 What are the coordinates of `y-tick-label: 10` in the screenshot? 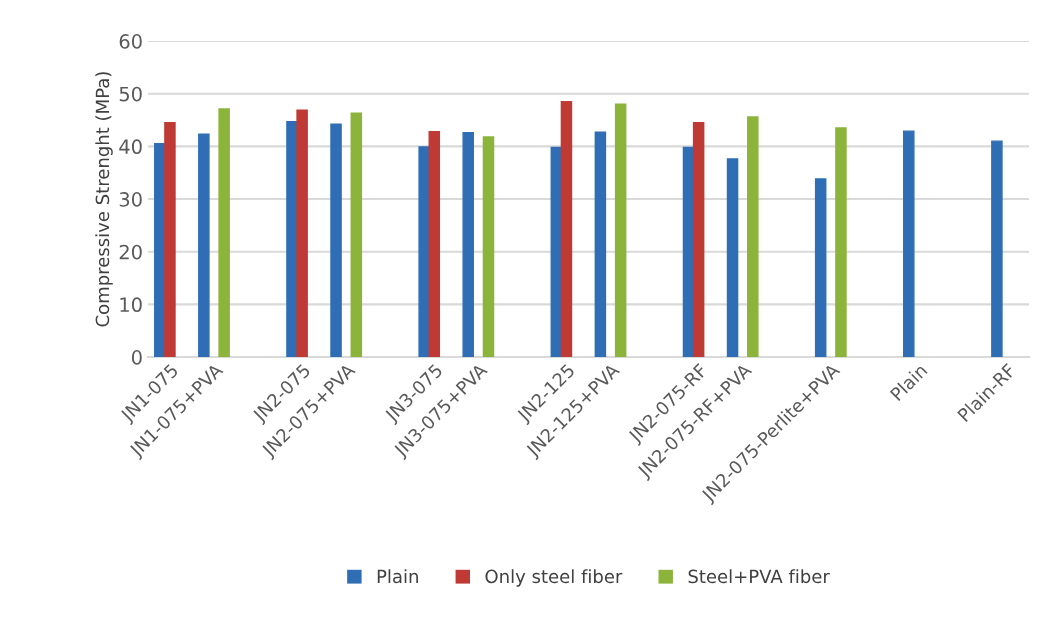 It's located at (131, 305).